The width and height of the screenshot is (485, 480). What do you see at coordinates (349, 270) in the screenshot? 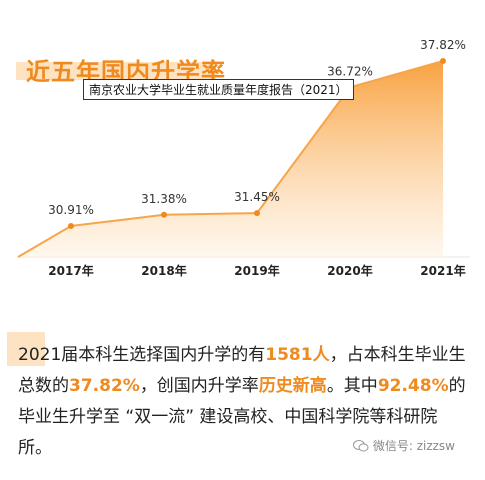
I see `x-tick-label-4: 2020年` at bounding box center [349, 270].